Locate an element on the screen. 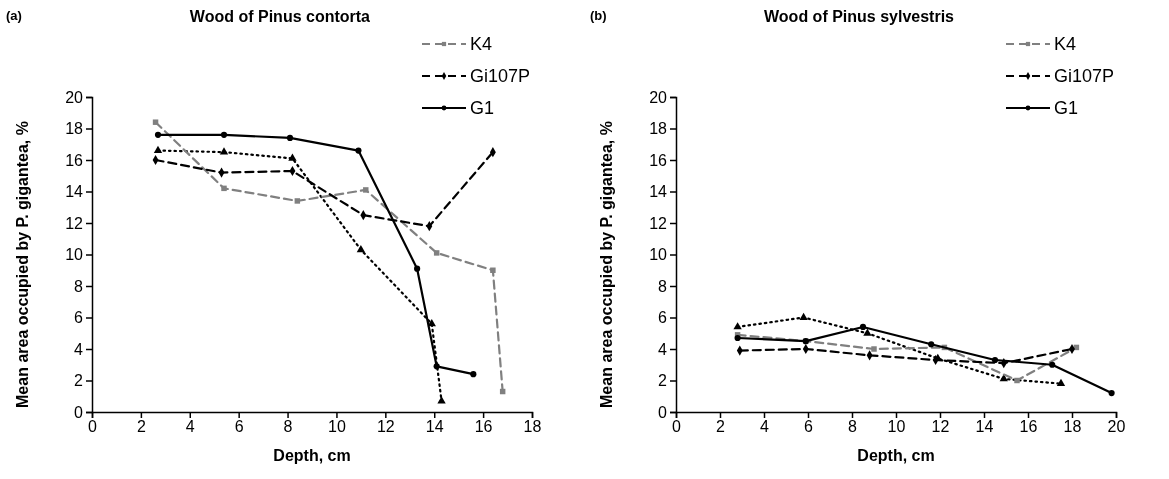 The image size is (1169, 479). text: (a) is located at coordinates (14, 15).